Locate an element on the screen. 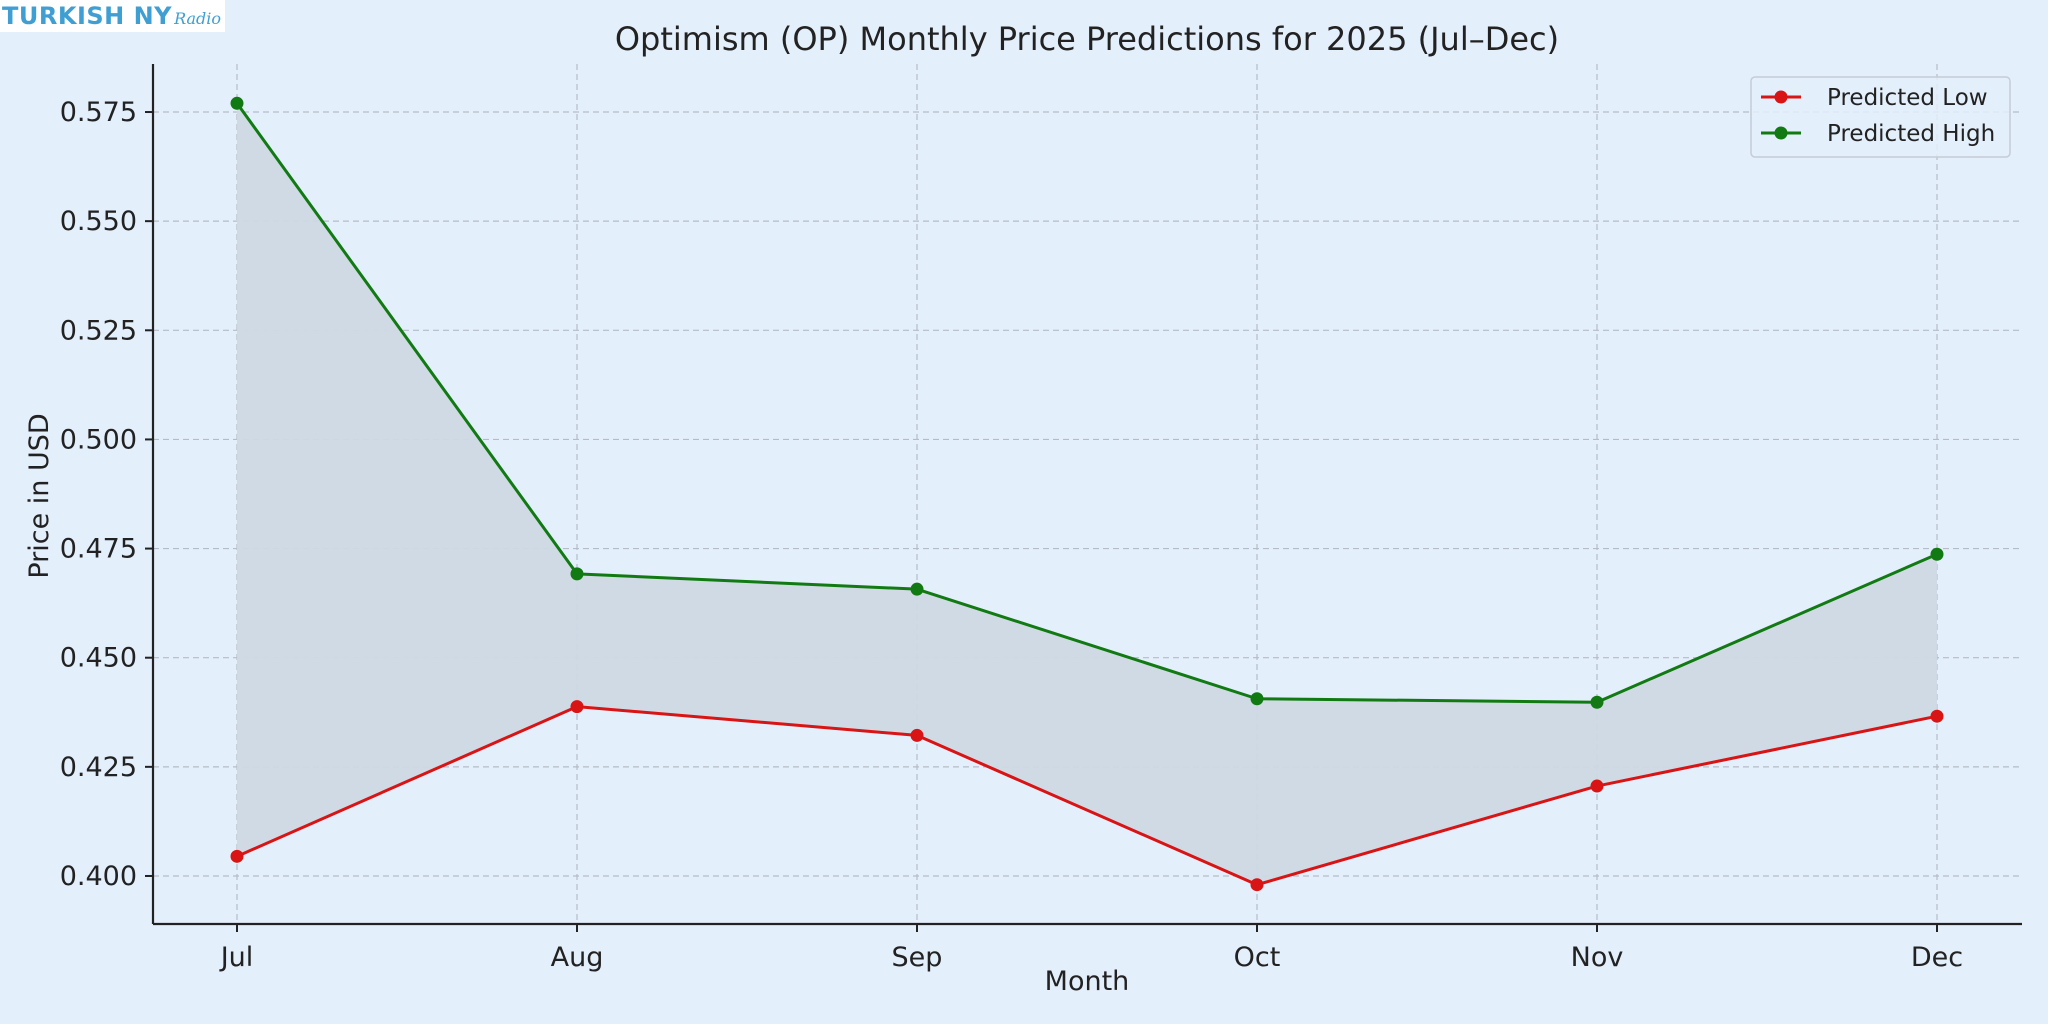 The image size is (2048, 1024). legend: Predicted Low Predicted High is located at coordinates (1880, 117).